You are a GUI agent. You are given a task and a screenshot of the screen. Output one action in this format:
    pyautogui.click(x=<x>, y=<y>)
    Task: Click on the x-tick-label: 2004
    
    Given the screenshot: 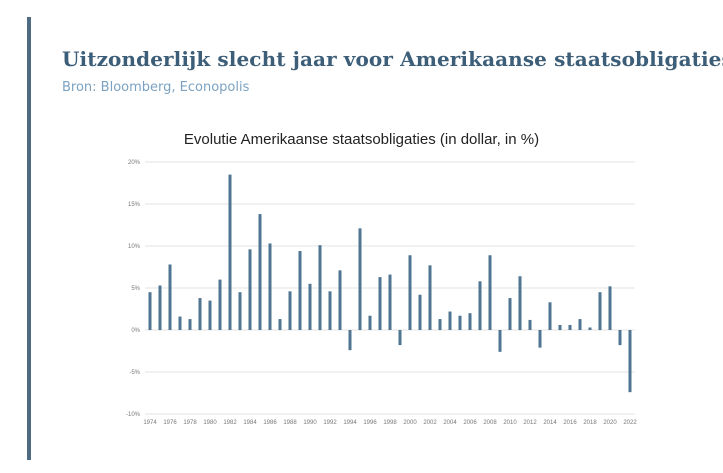 What is the action you would take?
    pyautogui.click(x=450, y=423)
    